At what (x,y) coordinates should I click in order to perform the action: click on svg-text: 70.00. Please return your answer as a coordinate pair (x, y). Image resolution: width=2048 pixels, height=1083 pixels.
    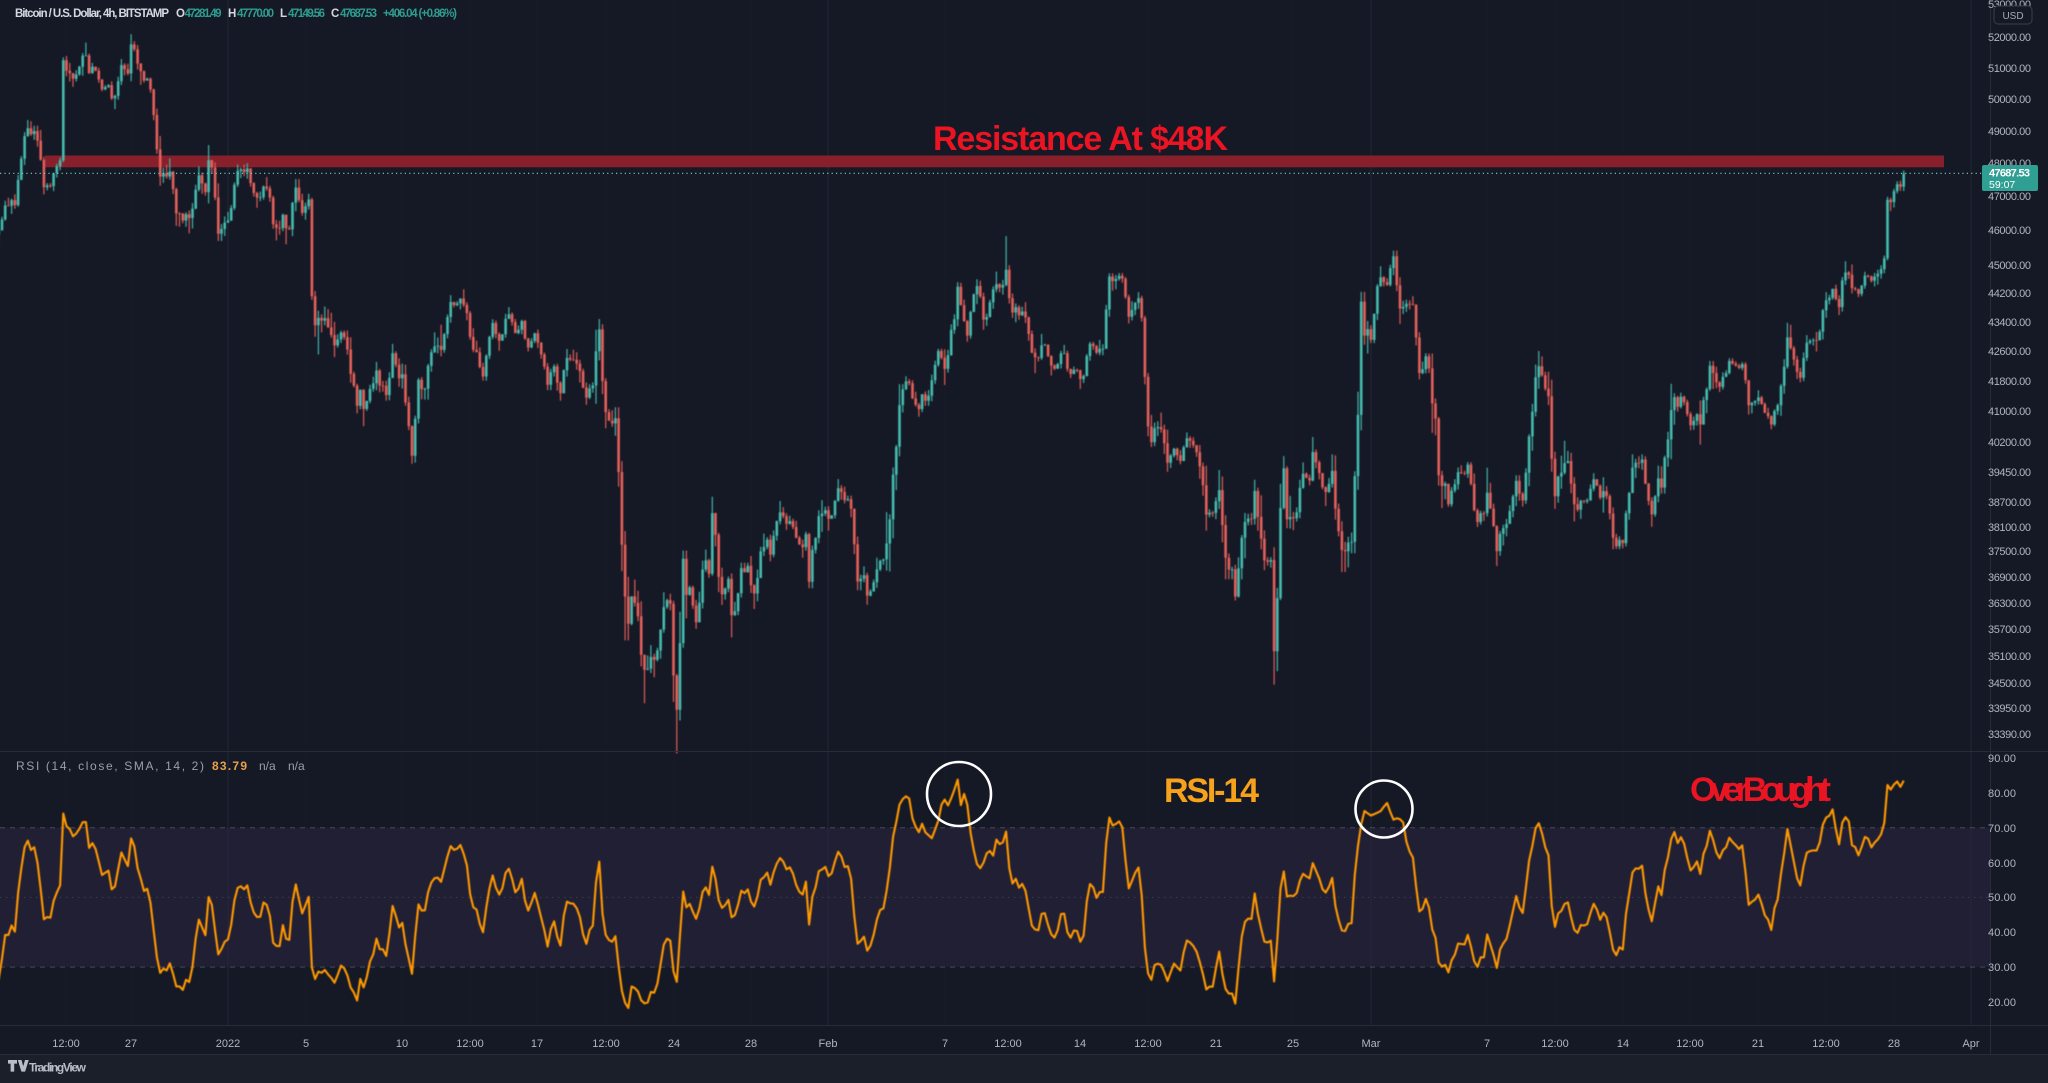
    Looking at the image, I should click on (2002, 829).